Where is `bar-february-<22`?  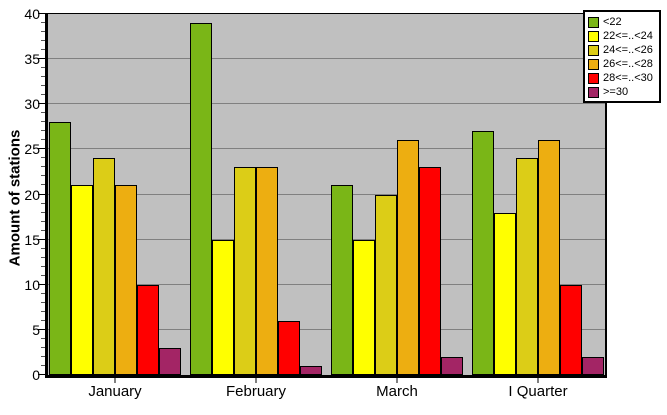 bar-february-<22 is located at coordinates (201, 199).